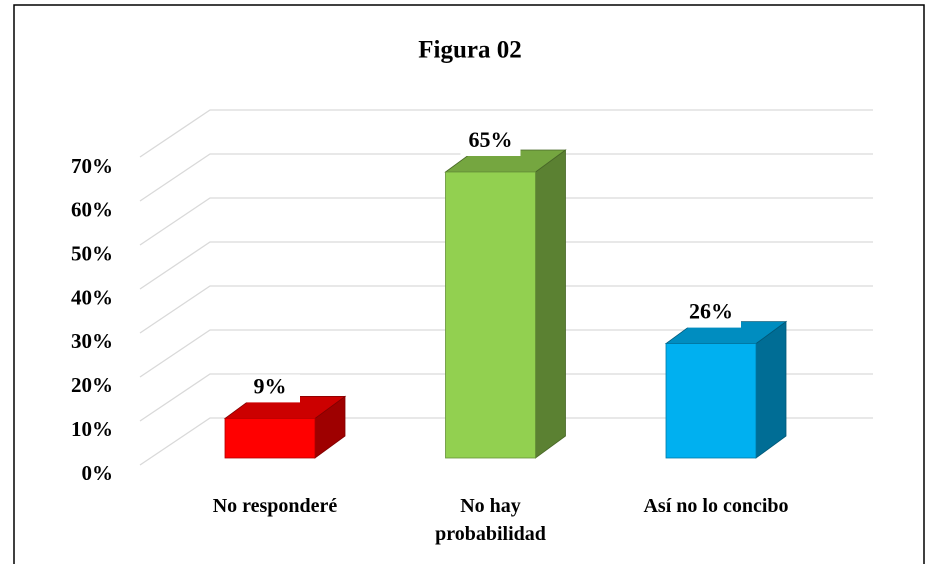 This screenshot has width=928, height=569. What do you see at coordinates (92, 385) in the screenshot?
I see `y-tick-label: 20%` at bounding box center [92, 385].